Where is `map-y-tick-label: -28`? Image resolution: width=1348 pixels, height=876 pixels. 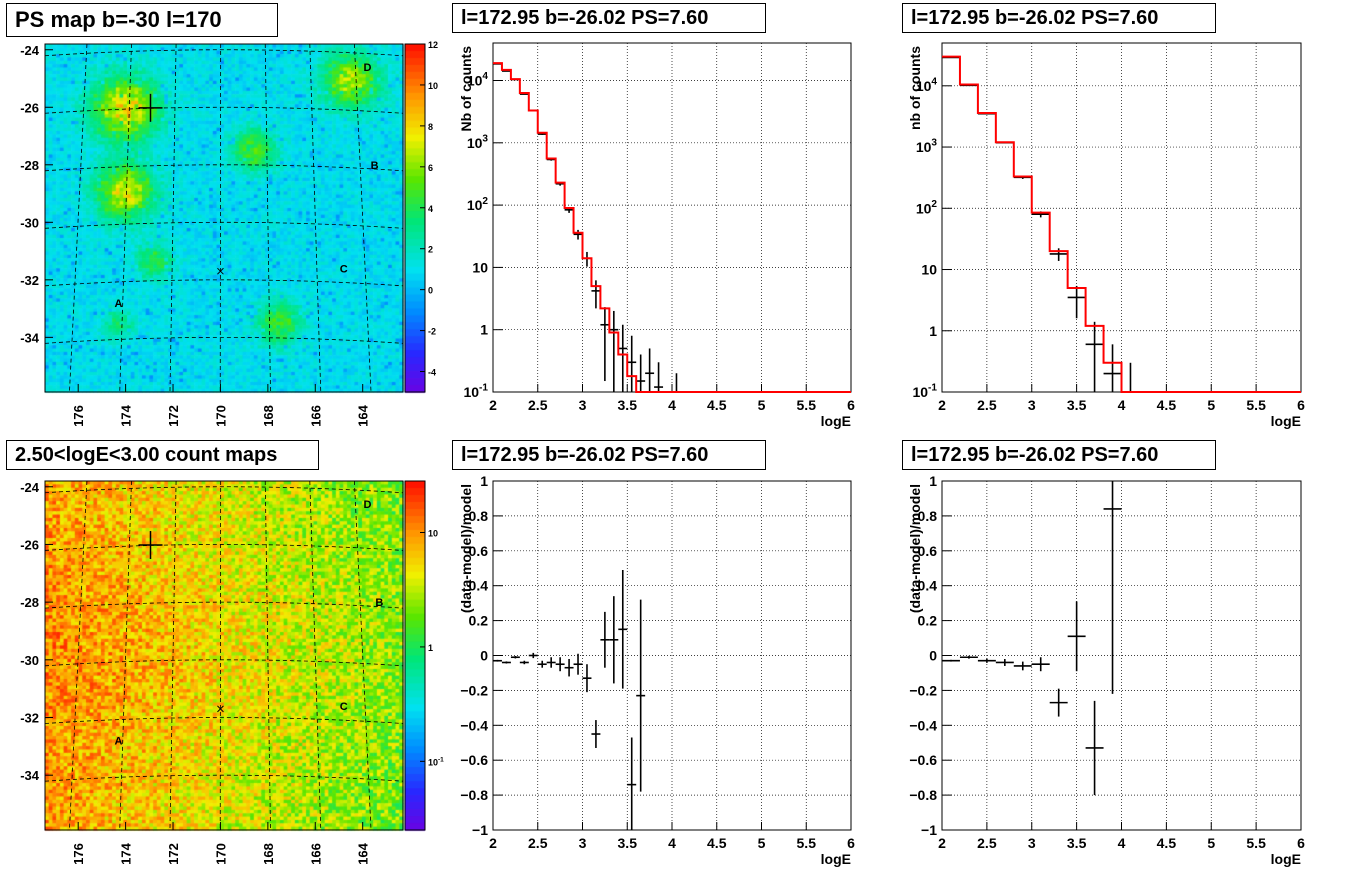 map-y-tick-label: -28 is located at coordinates (29, 165).